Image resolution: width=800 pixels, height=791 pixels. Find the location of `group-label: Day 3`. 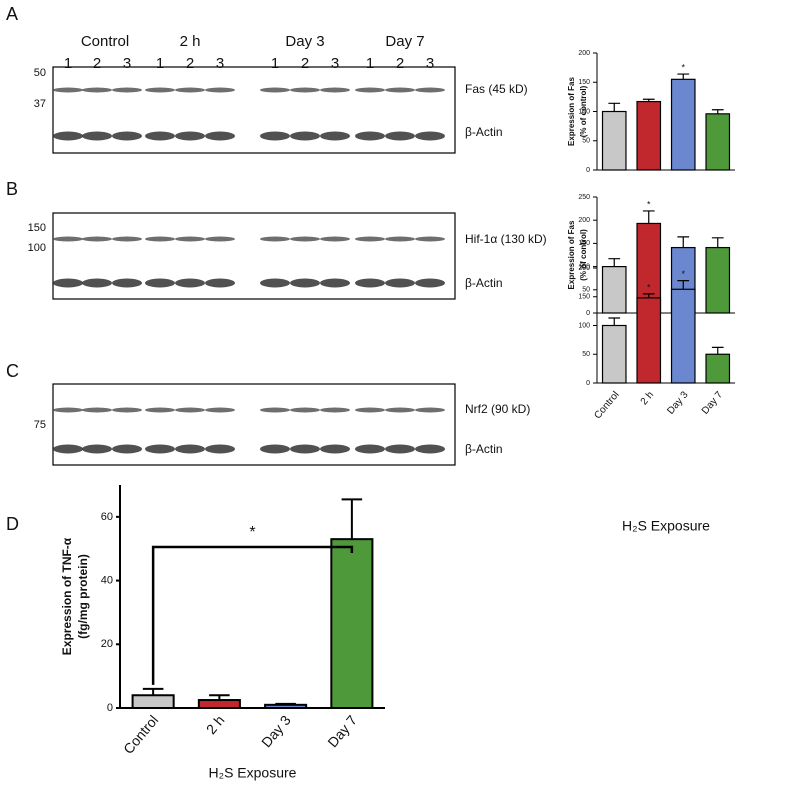

group-label: Day 3 is located at coordinates (304, 41).